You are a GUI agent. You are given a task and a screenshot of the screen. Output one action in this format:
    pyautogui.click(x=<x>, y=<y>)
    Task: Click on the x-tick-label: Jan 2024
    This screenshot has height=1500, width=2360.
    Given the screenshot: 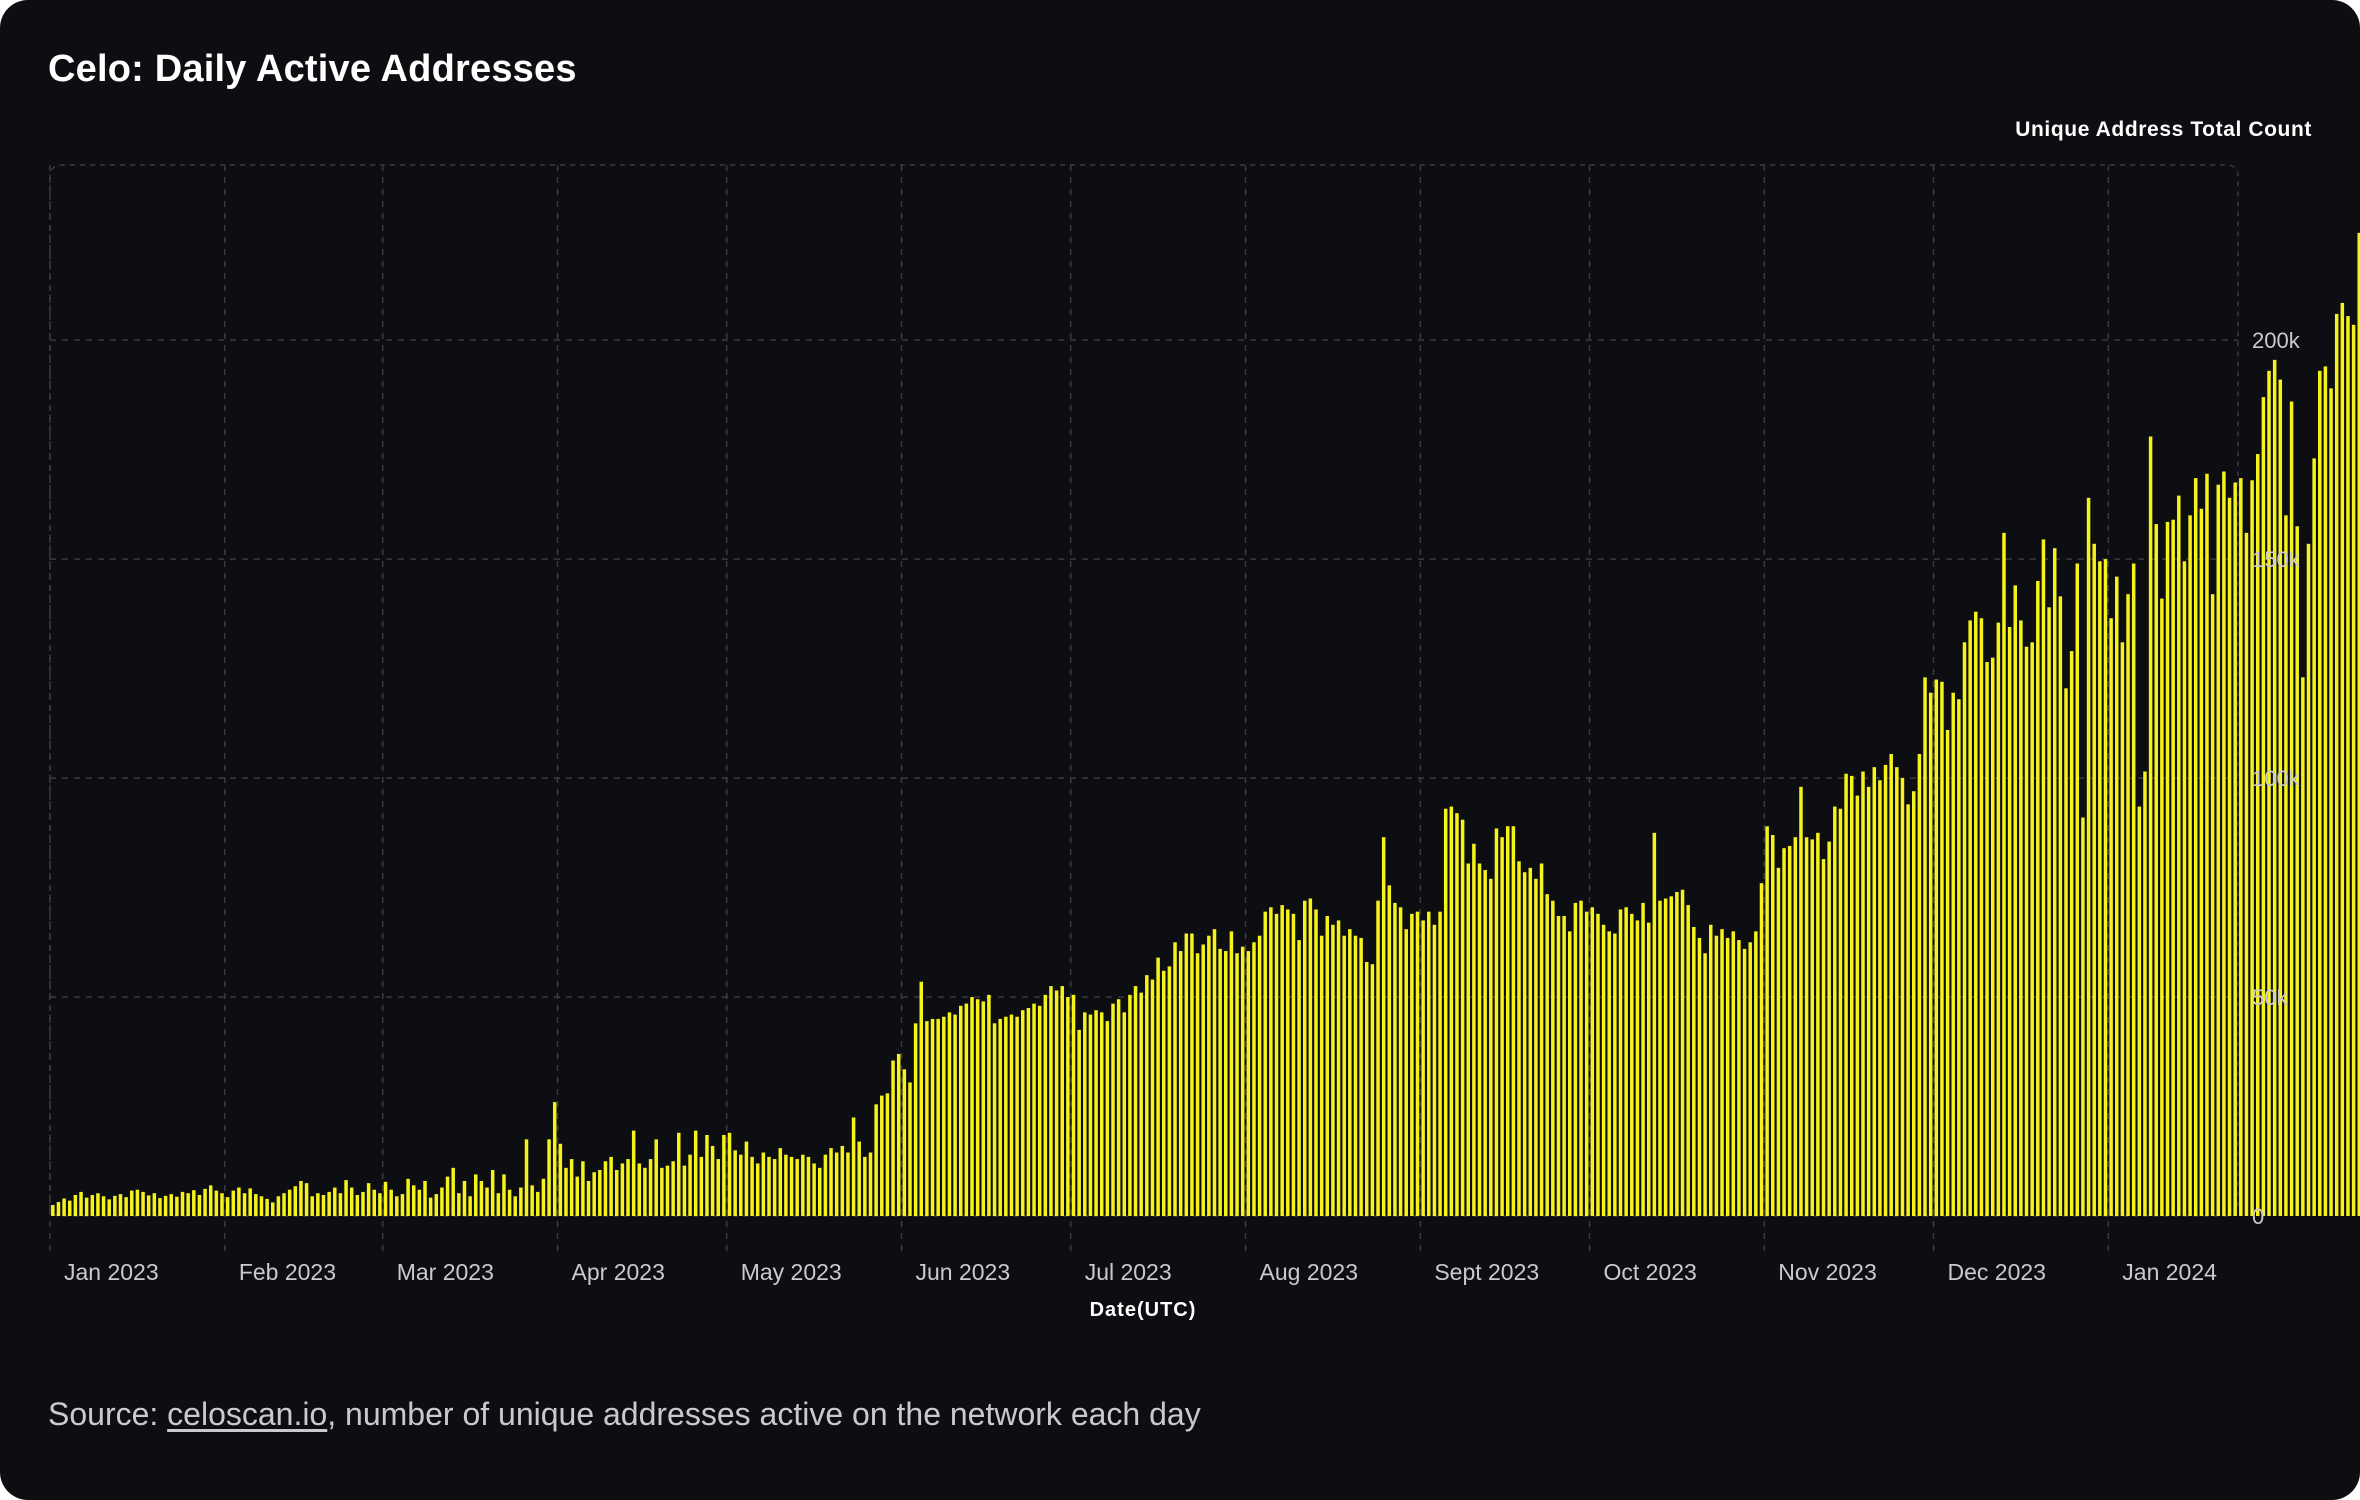 What is the action you would take?
    pyautogui.click(x=2169, y=1272)
    